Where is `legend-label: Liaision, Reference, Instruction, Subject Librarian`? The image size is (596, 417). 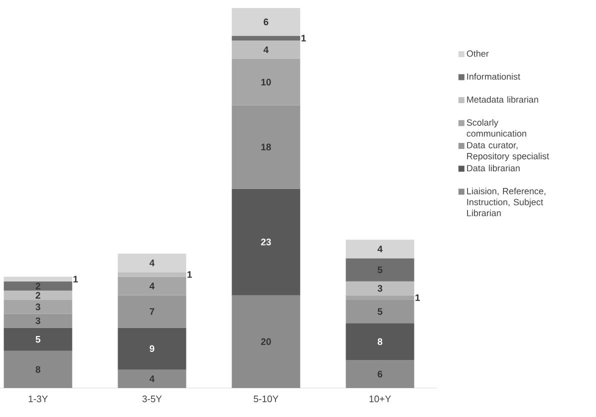 legend-label: Liaision, Reference, Instruction, Subject Librarian is located at coordinates (506, 202).